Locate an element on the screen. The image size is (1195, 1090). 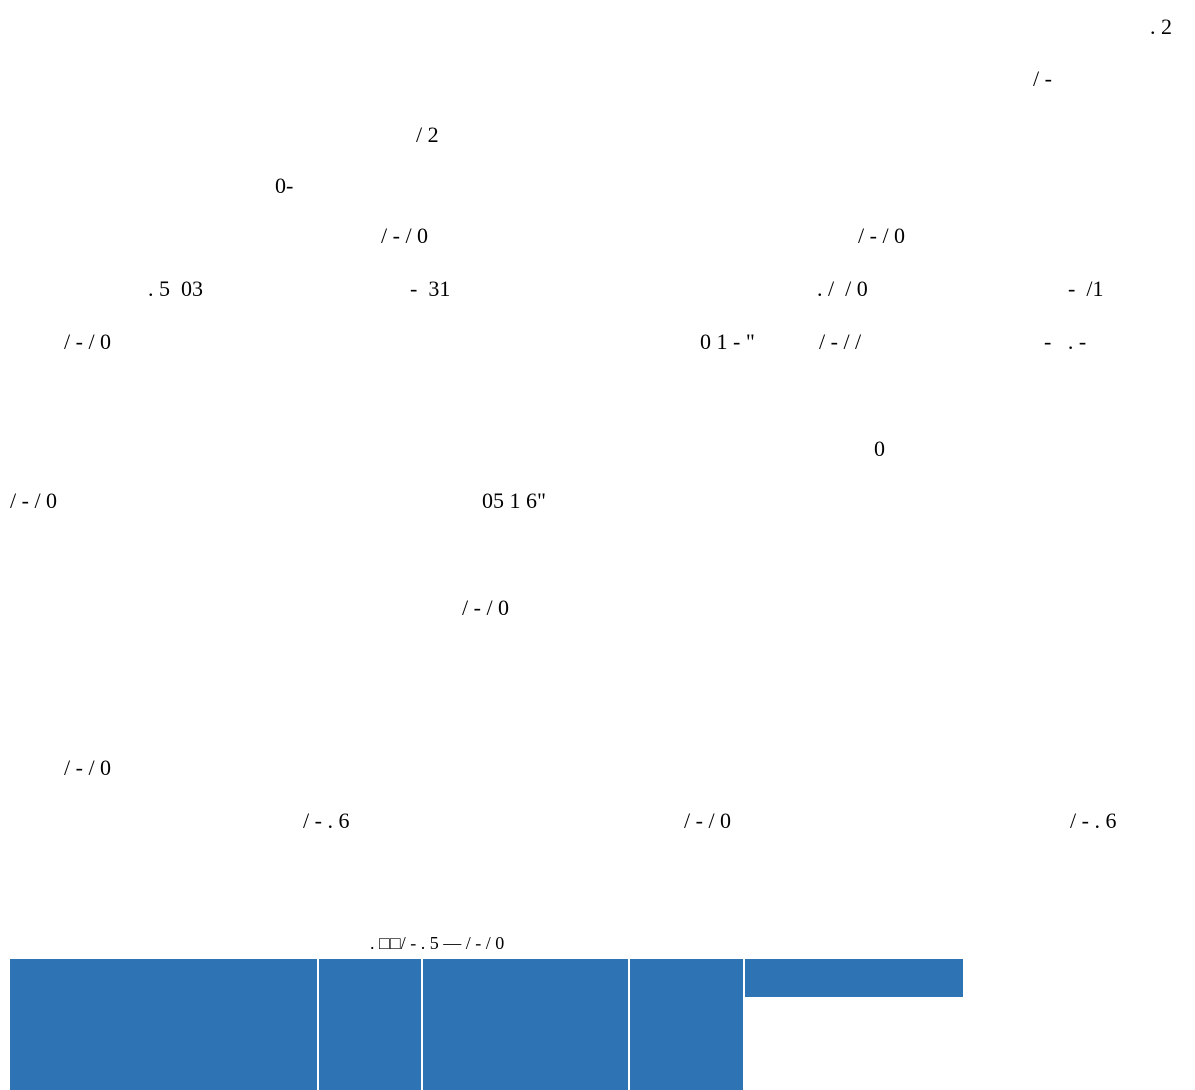
line-3-text: / 2 is located at coordinates (427, 134).